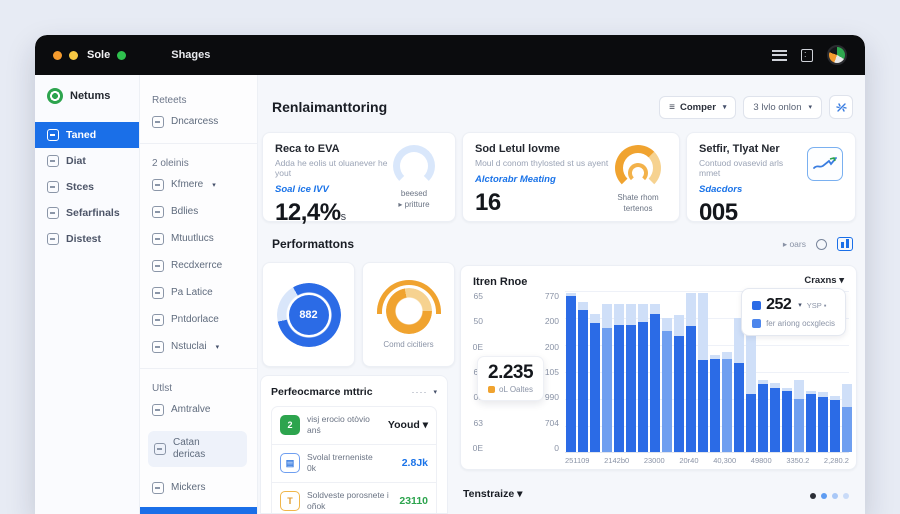  What do you see at coordinates (511, 378) in the screenshot?
I see `chart-tooltip: 2.235 oL Oaltes` at bounding box center [511, 378].